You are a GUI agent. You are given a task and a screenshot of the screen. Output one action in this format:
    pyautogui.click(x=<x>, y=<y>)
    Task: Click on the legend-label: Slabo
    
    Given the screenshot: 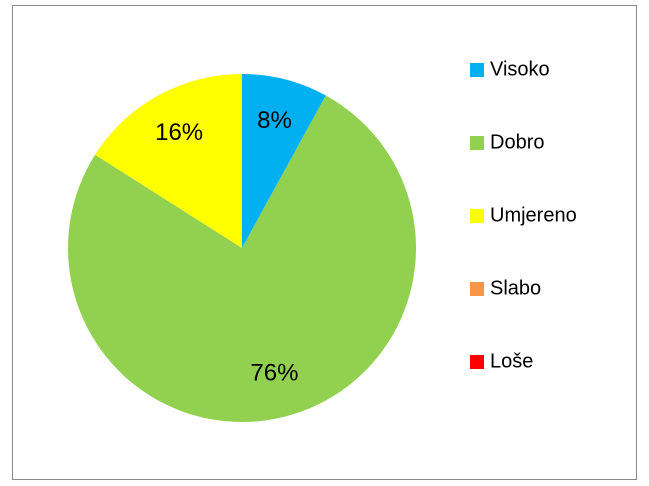 What is the action you would take?
    pyautogui.click(x=515, y=288)
    